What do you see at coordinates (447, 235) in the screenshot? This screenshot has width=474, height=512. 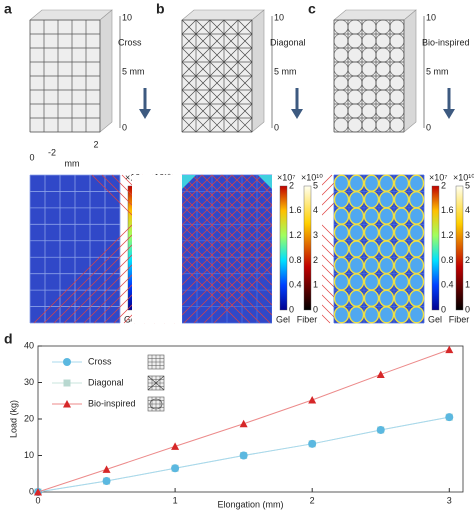 I see `colorbar-tick: 1.2` at bounding box center [447, 235].